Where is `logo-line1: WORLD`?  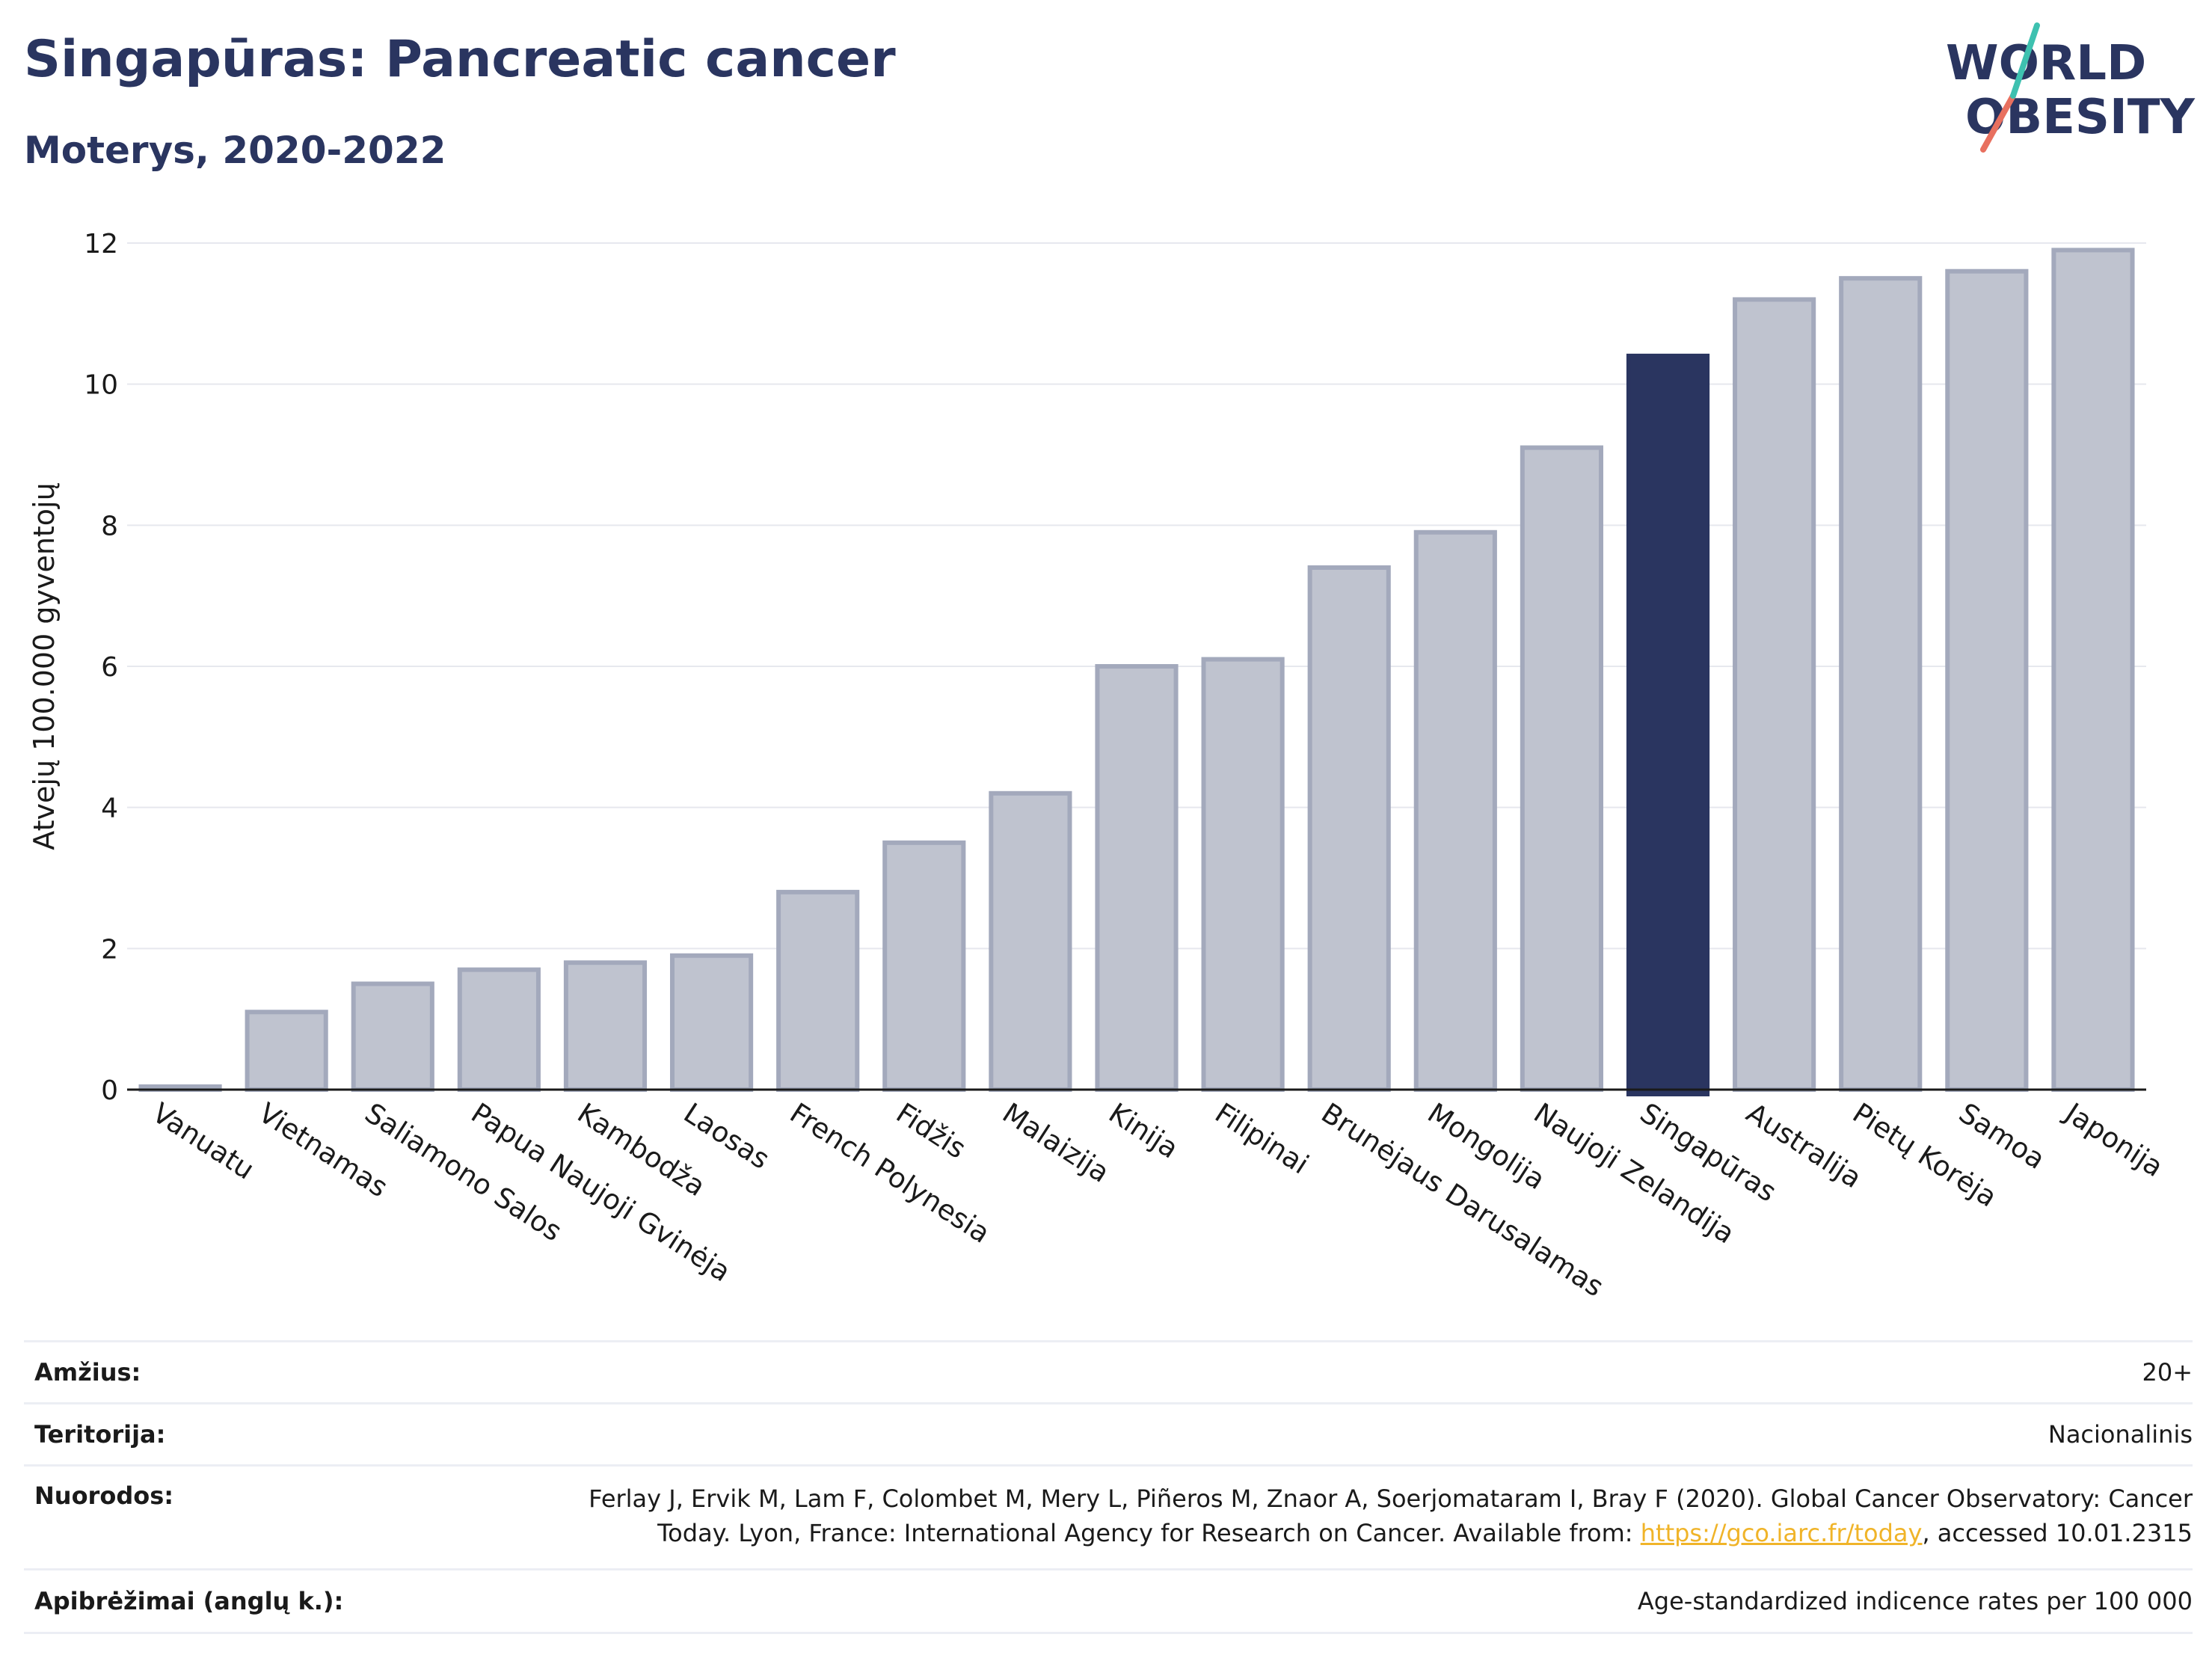 logo-line1: WORLD is located at coordinates (2046, 63).